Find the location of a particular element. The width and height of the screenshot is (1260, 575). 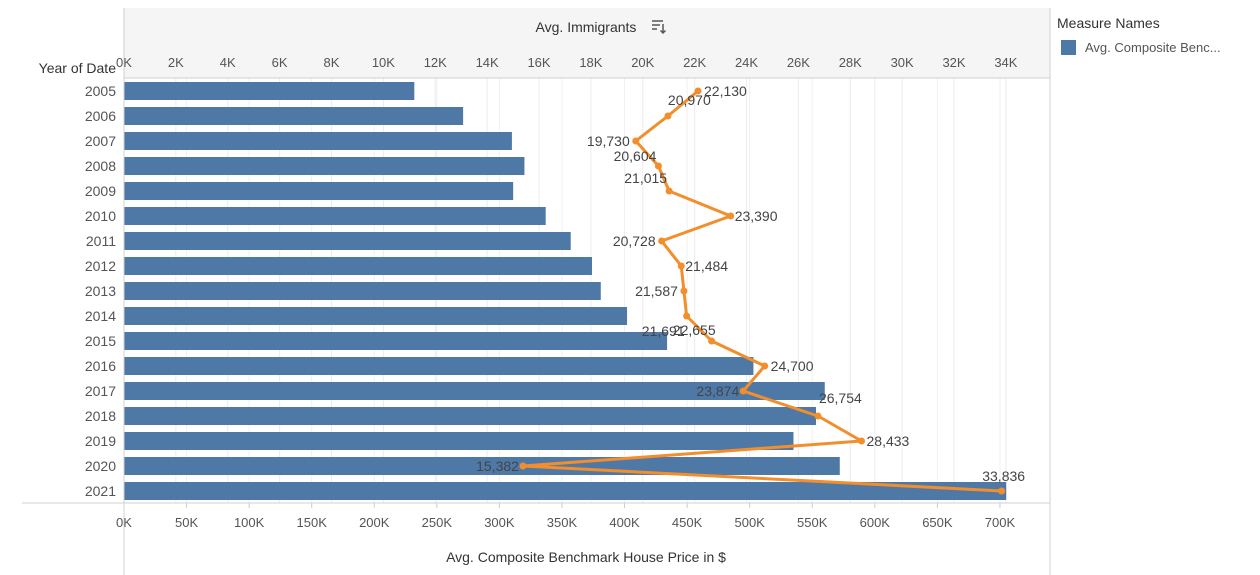

category-label: 2005 is located at coordinates (100, 91).